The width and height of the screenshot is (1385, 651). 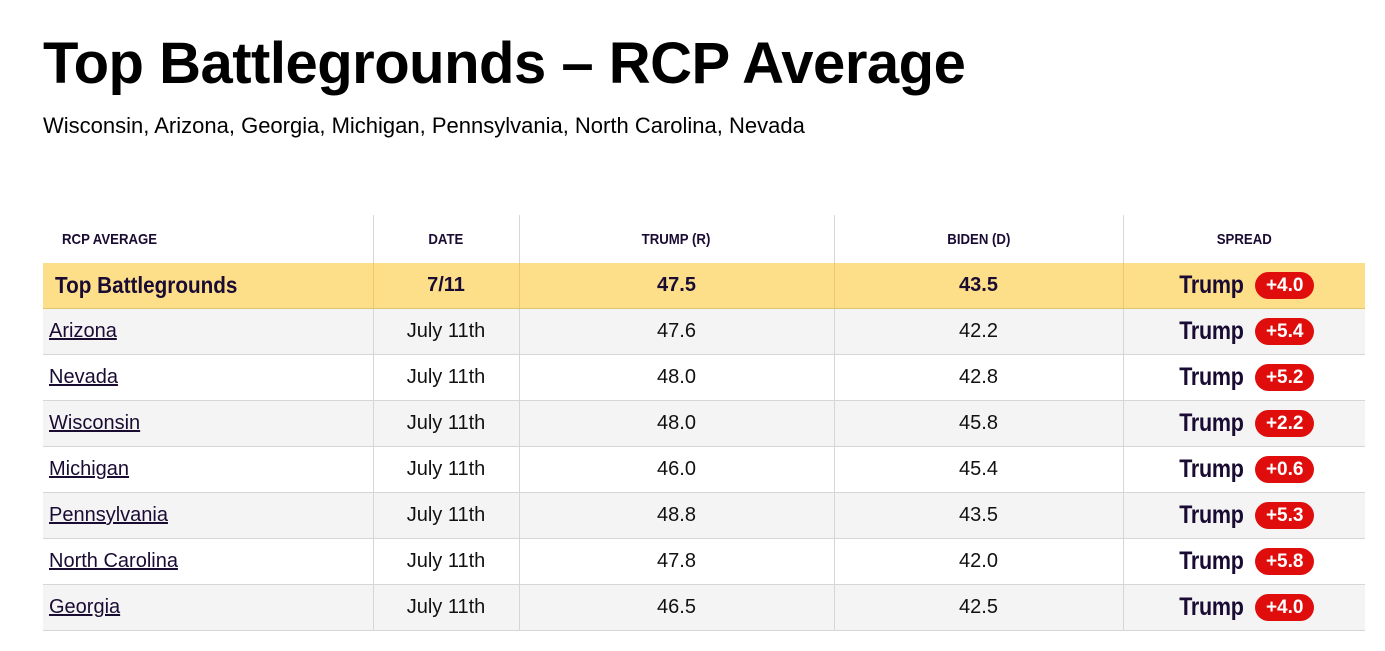 What do you see at coordinates (978, 469) in the screenshot?
I see `biden-value: 45.4` at bounding box center [978, 469].